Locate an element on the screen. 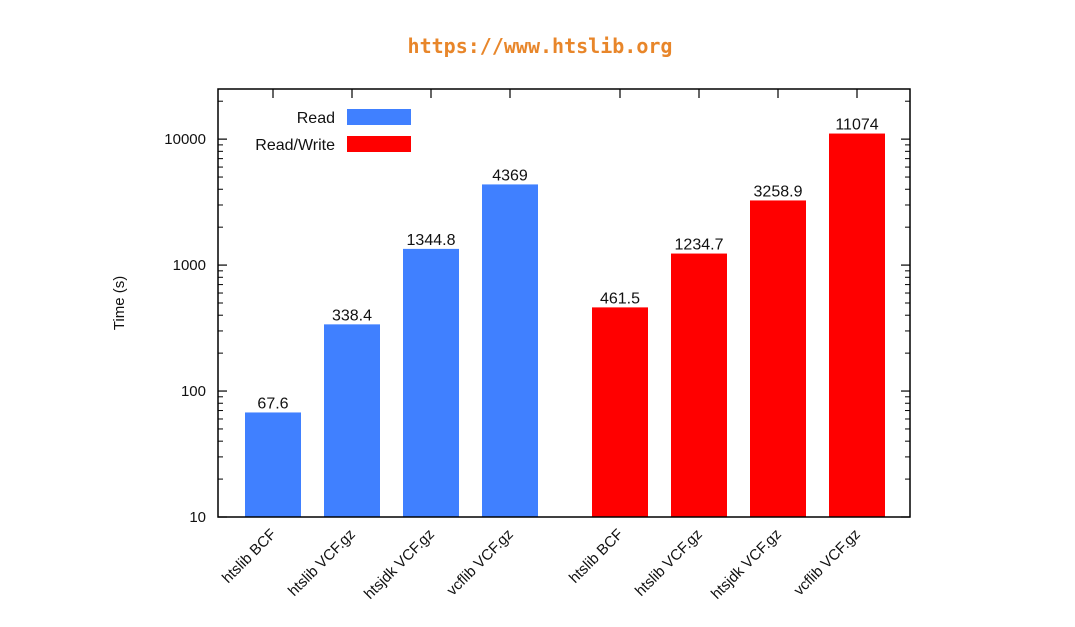 Image resolution: width=1075 pixels, height=627 pixels. bar-value-label: 1234.7 is located at coordinates (699, 245).